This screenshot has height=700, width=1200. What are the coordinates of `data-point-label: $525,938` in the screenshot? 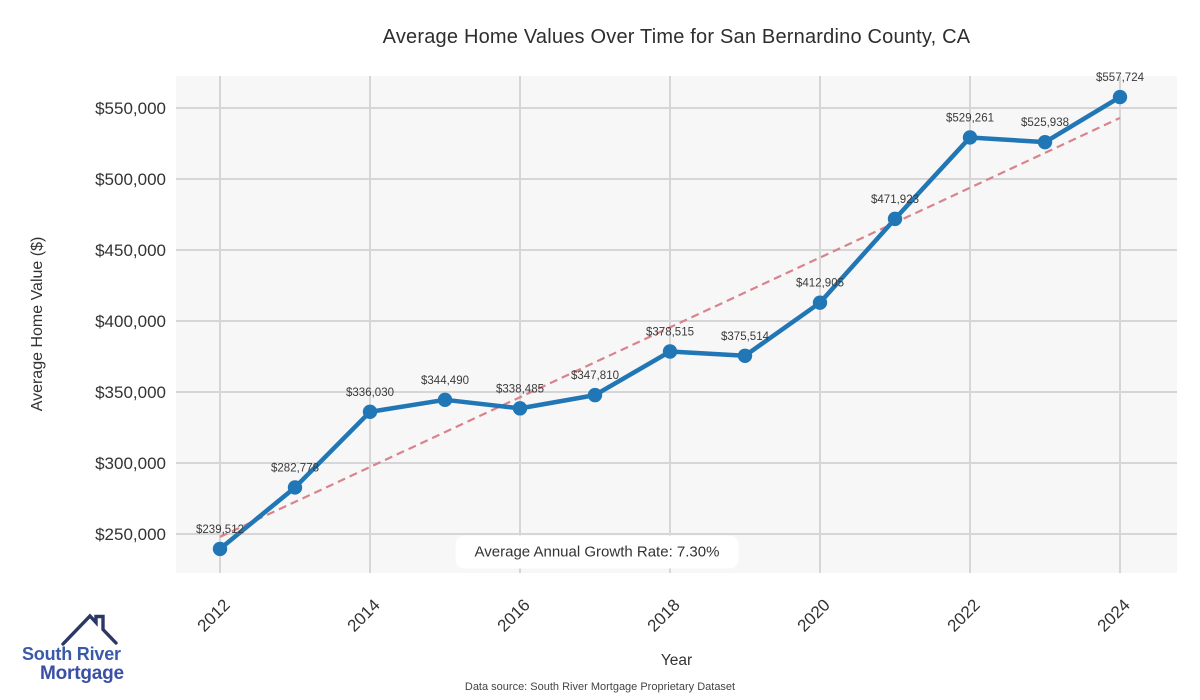 It's located at (1045, 123).